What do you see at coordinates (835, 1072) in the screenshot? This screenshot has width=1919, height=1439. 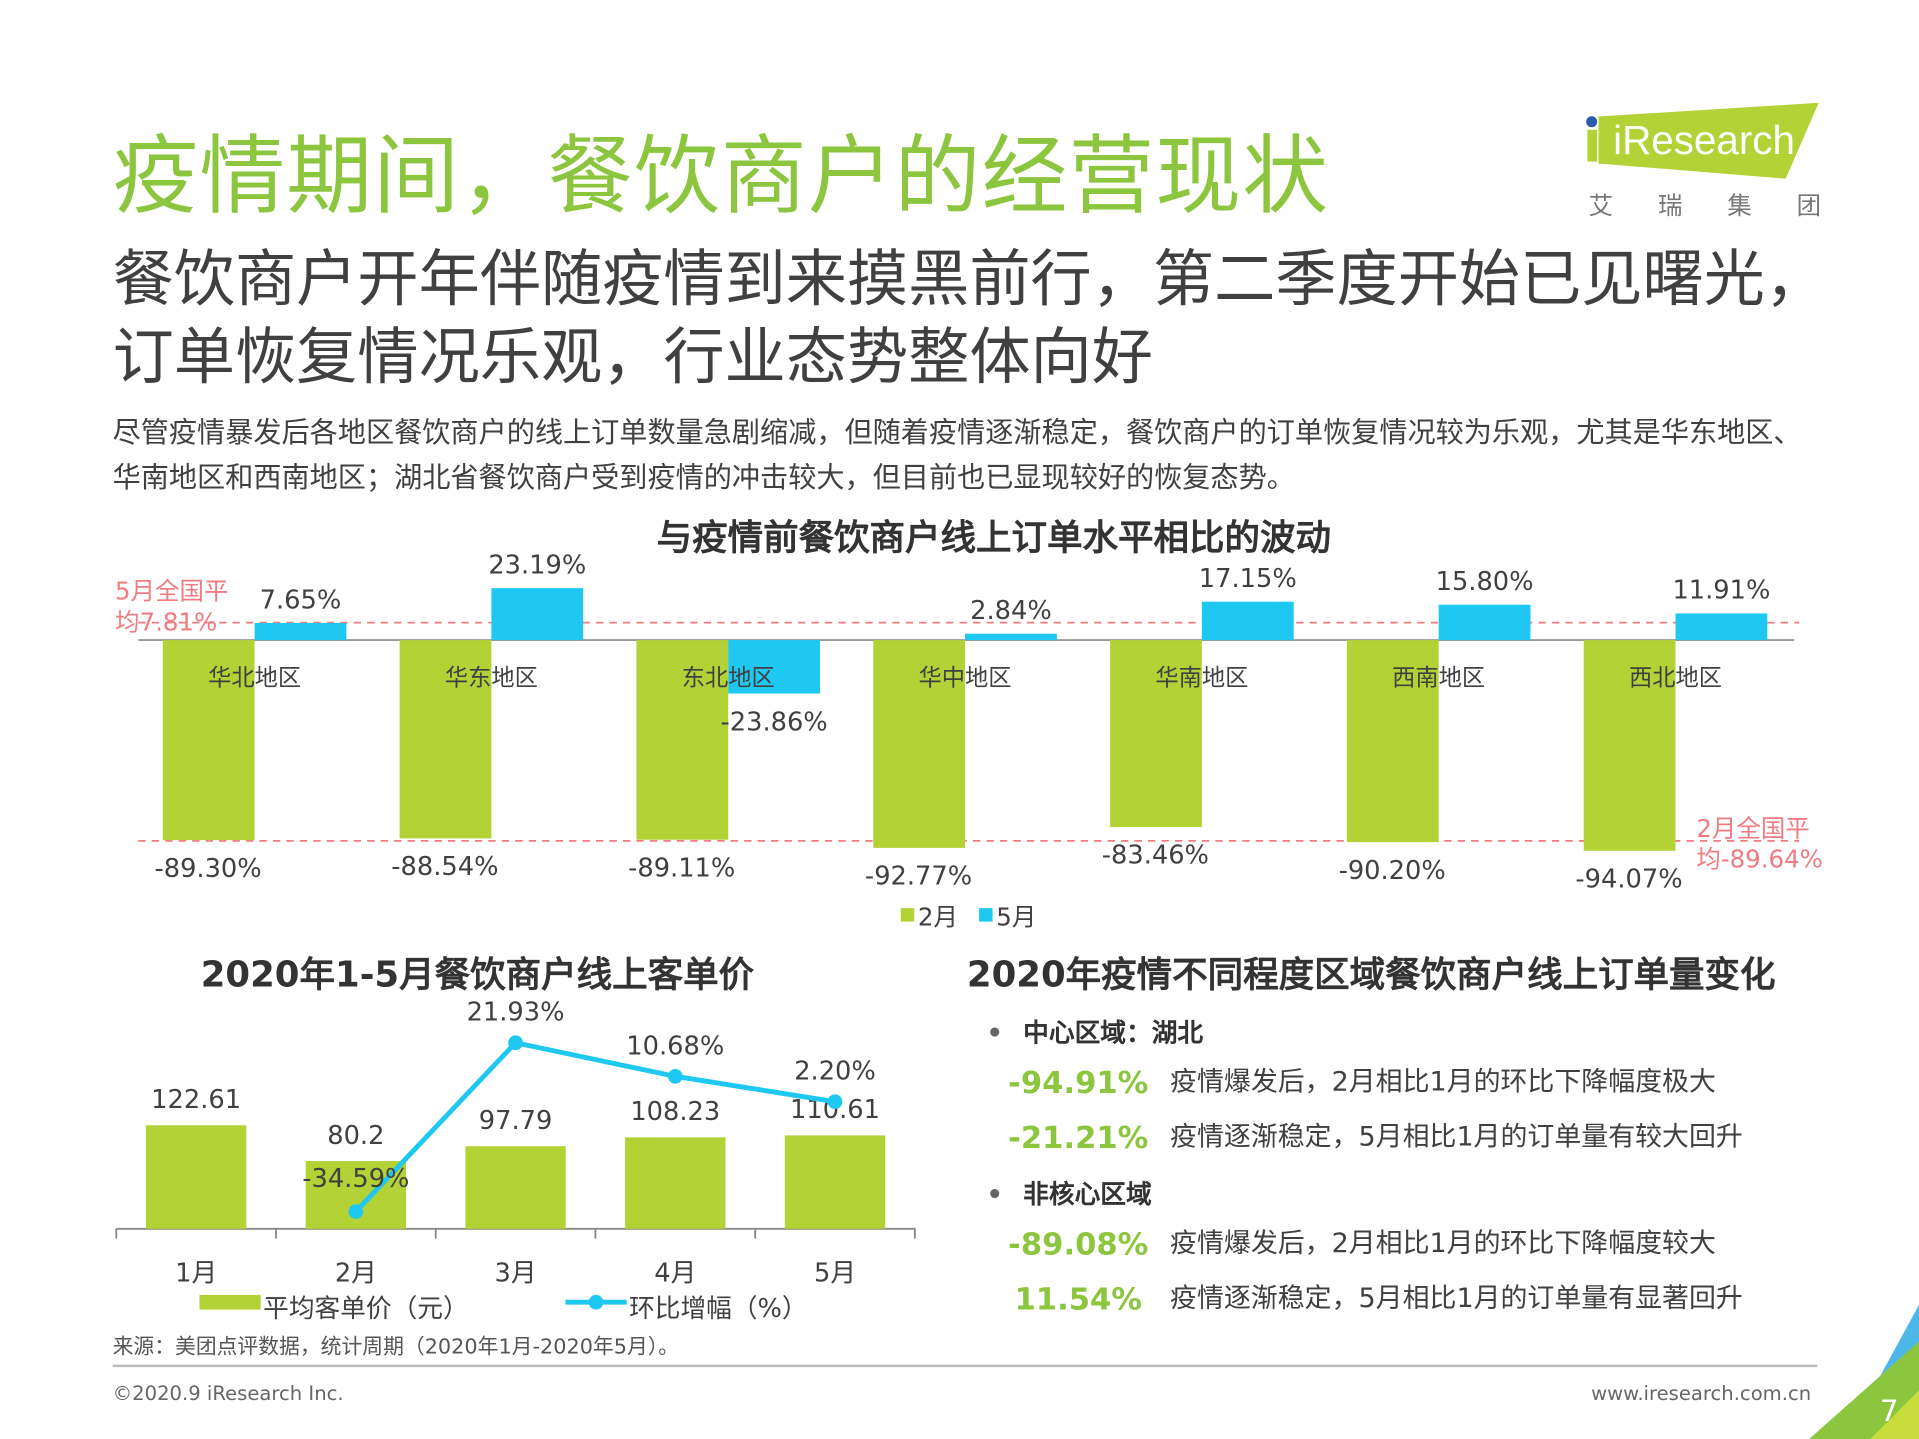 I see `growth-label: 2.20%` at bounding box center [835, 1072].